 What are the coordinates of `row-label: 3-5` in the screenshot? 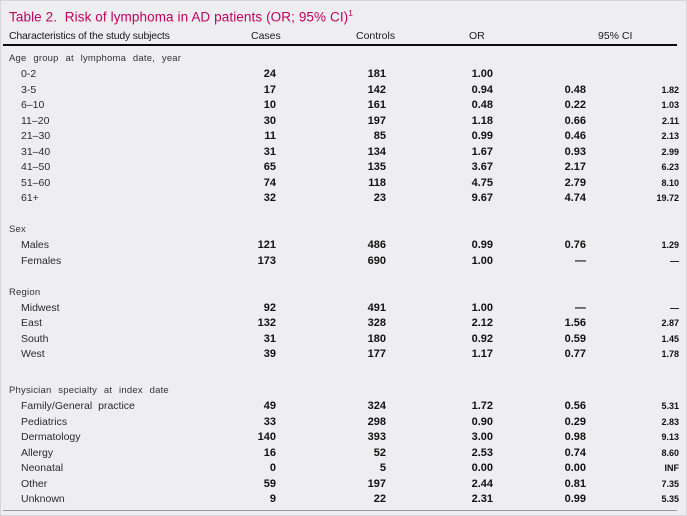 It's located at (29, 89).